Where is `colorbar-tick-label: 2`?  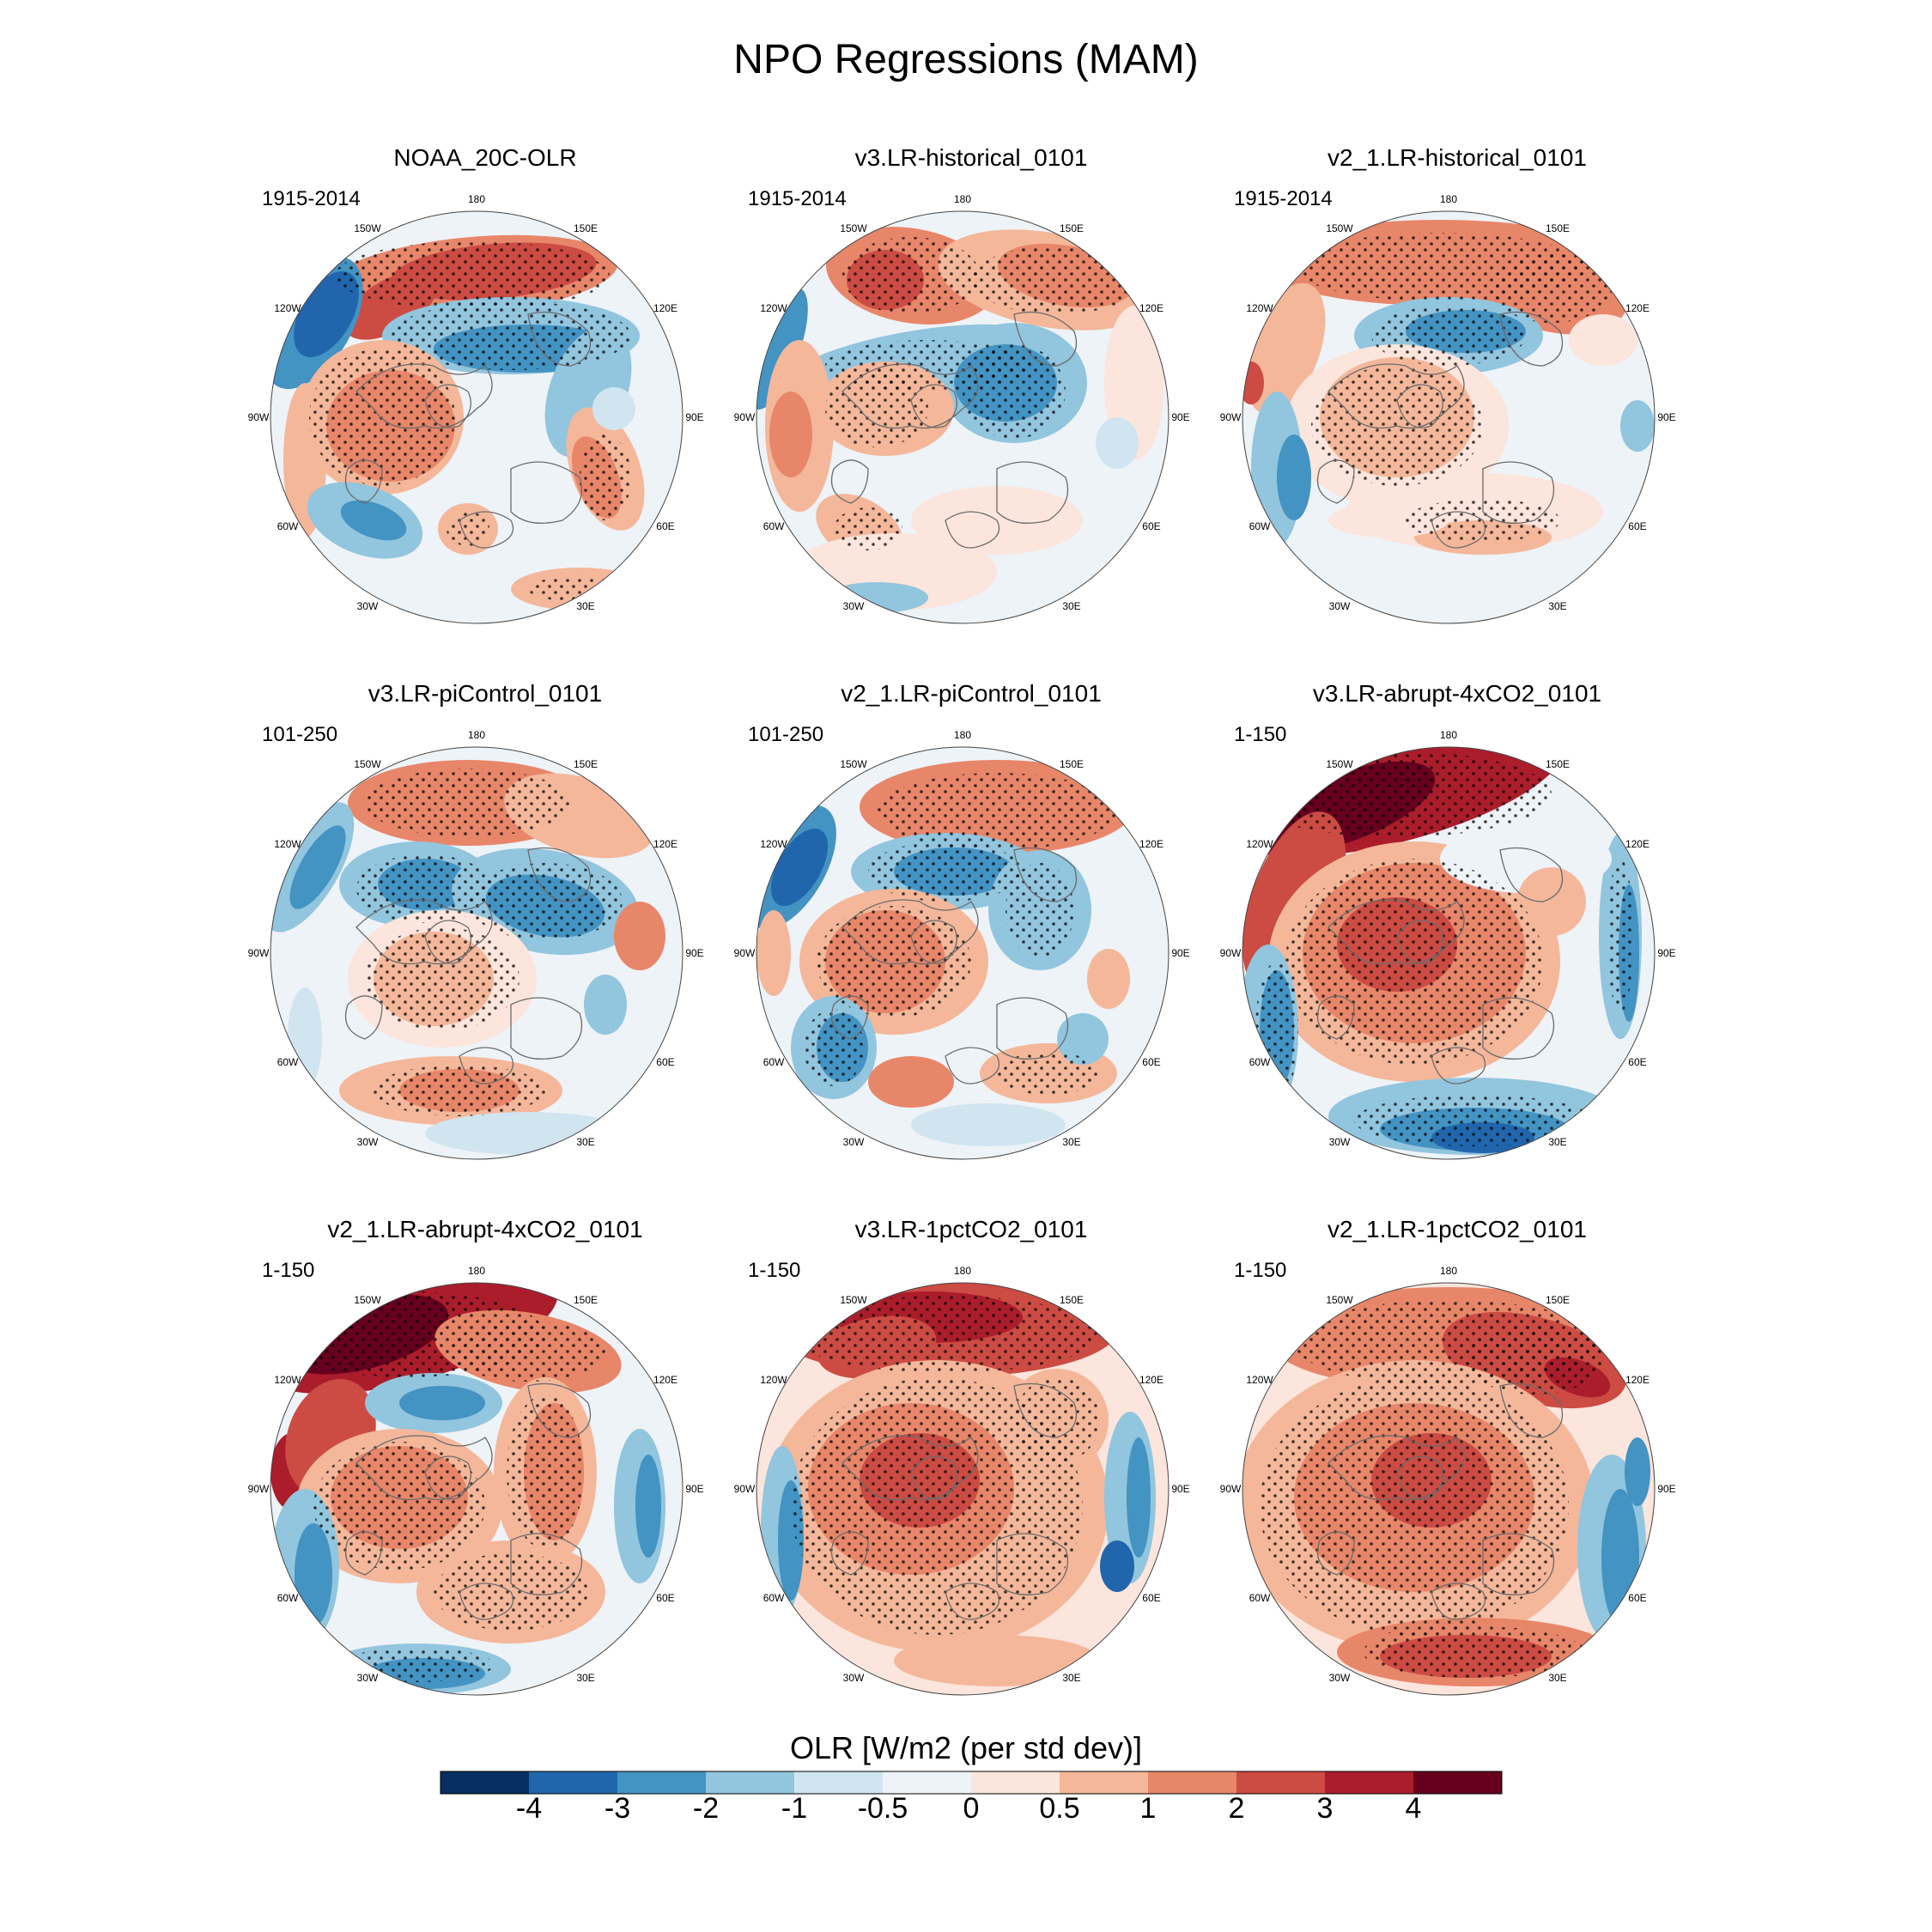
colorbar-tick-label: 2 is located at coordinates (1236, 1808).